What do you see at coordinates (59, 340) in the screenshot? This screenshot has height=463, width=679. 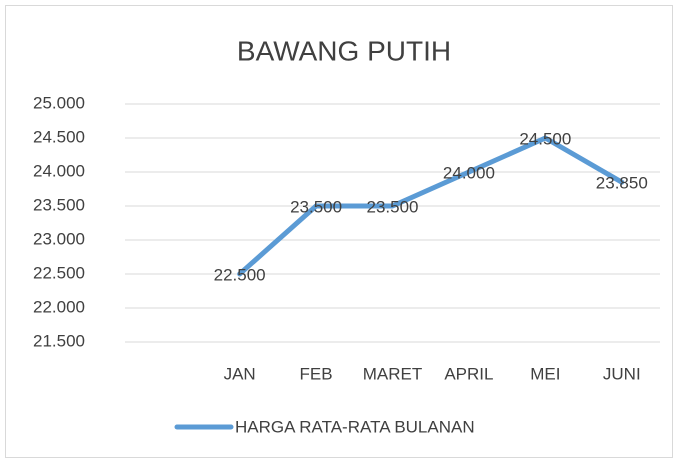 I see `y-tick-label: 21.500` at bounding box center [59, 340].